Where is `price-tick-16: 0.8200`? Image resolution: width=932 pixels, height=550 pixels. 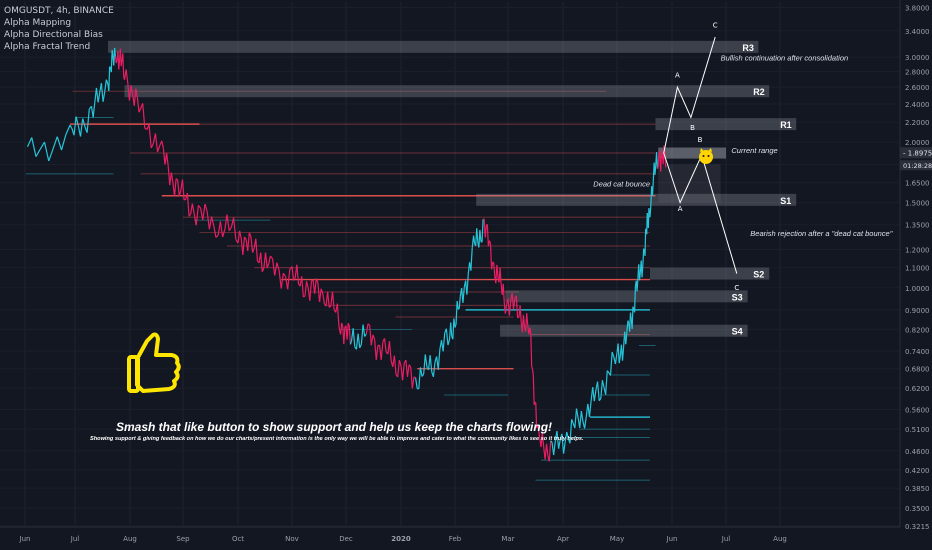
price-tick-16: 0.8200 is located at coordinates (917, 330).